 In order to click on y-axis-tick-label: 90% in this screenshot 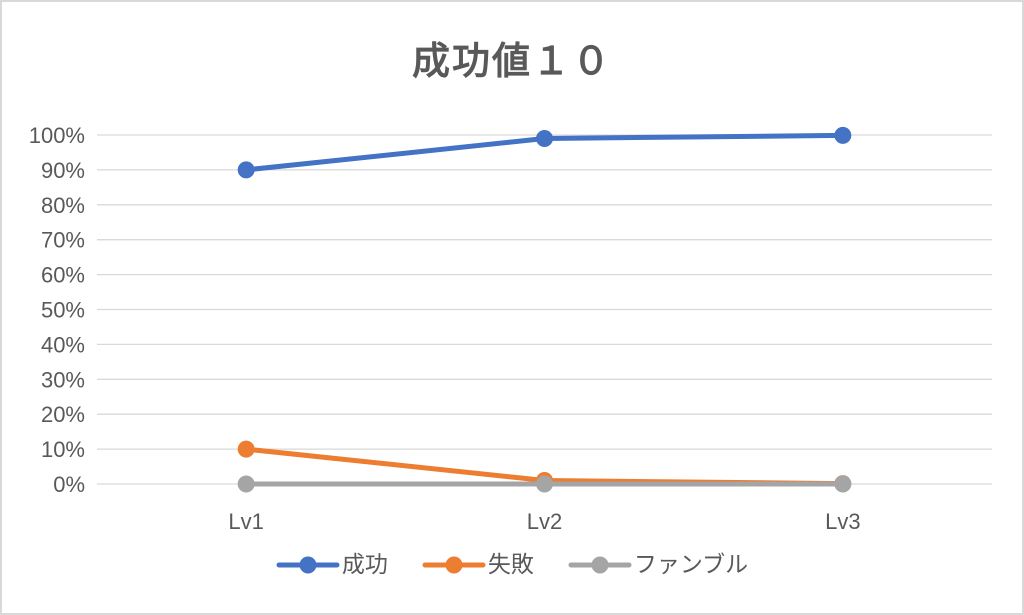, I will do `click(63, 170)`.